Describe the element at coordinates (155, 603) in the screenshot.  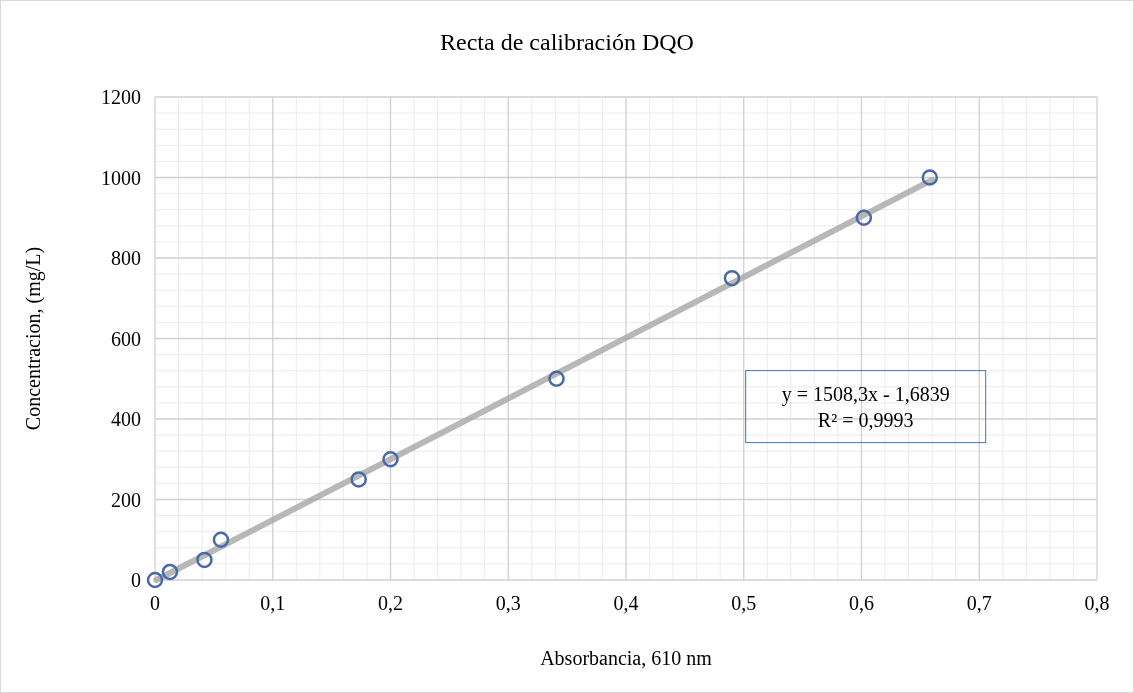
I see `x-tick-label: 0` at that location.